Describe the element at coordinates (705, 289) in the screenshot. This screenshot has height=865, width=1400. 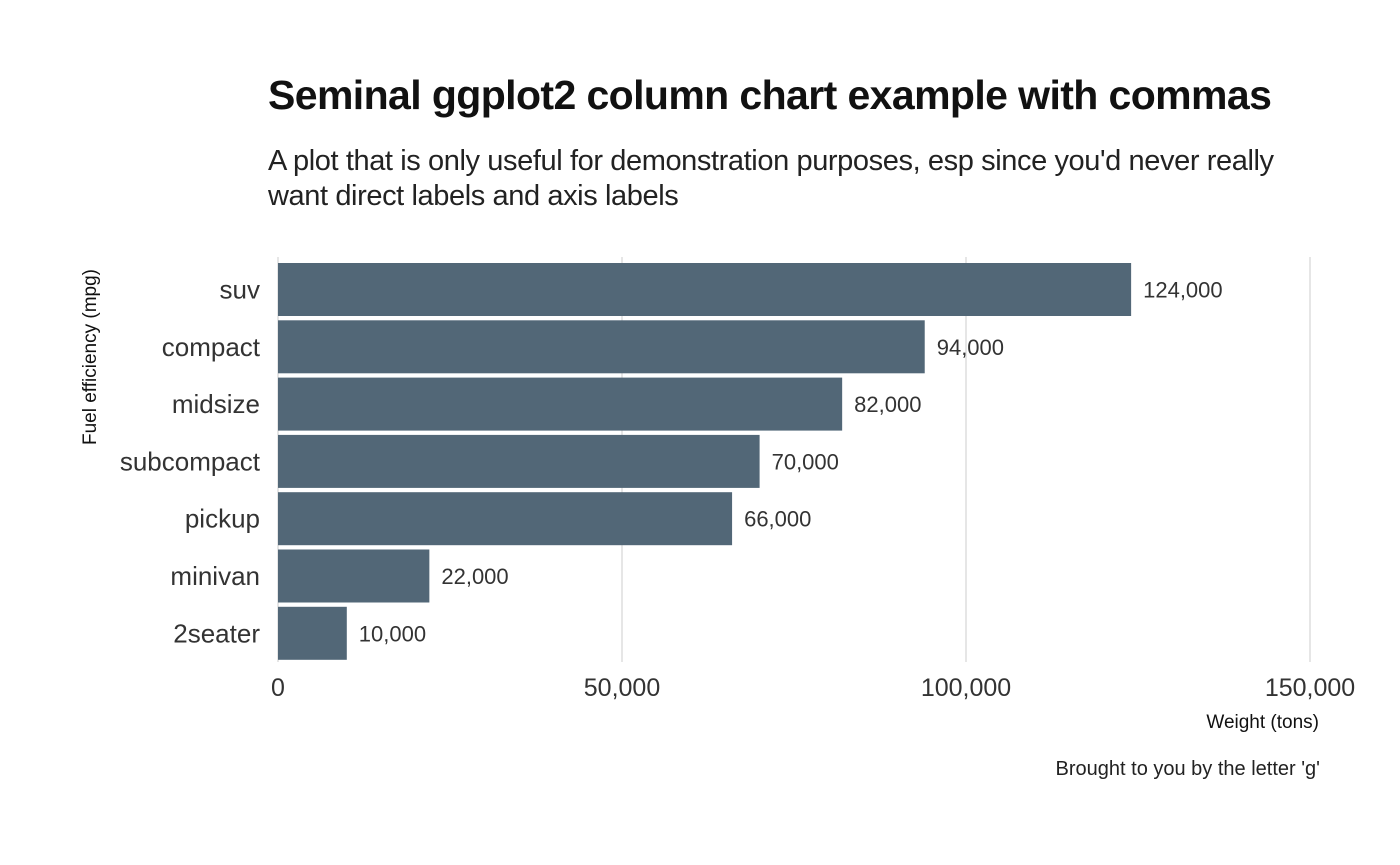
I see `bar-suv` at that location.